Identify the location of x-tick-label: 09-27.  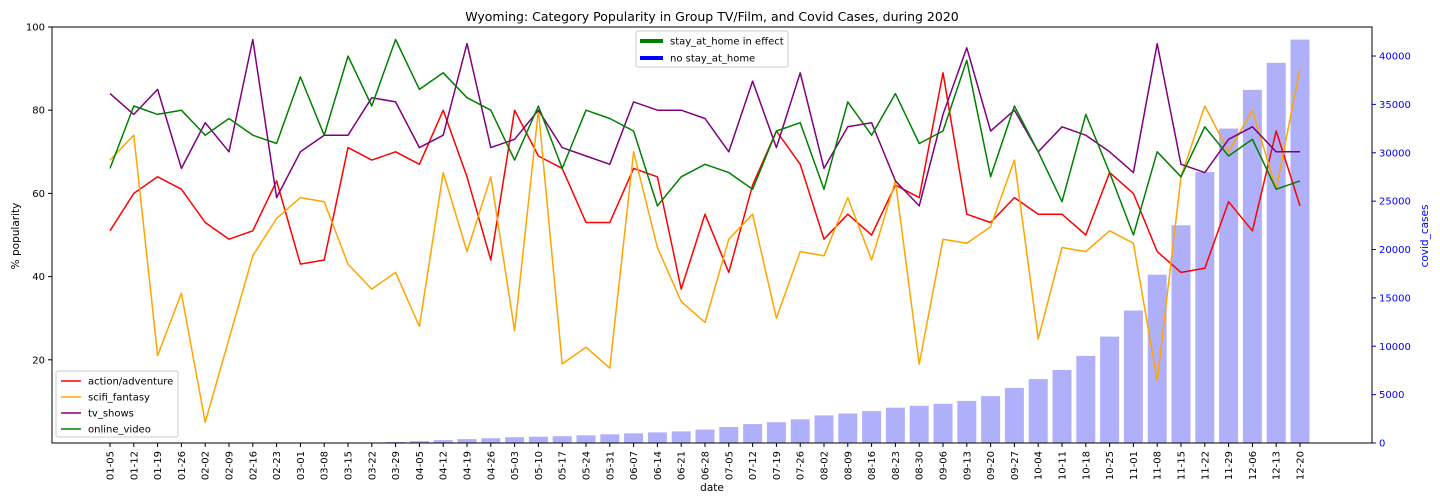
(1015, 465).